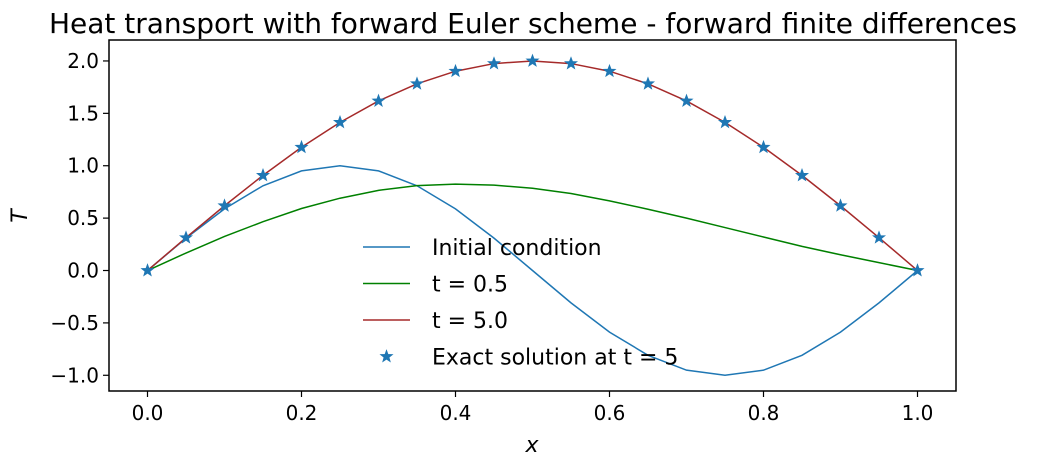 The width and height of the screenshot is (1061, 465). What do you see at coordinates (531, 445) in the screenshot?
I see `x-axis-label: x` at bounding box center [531, 445].